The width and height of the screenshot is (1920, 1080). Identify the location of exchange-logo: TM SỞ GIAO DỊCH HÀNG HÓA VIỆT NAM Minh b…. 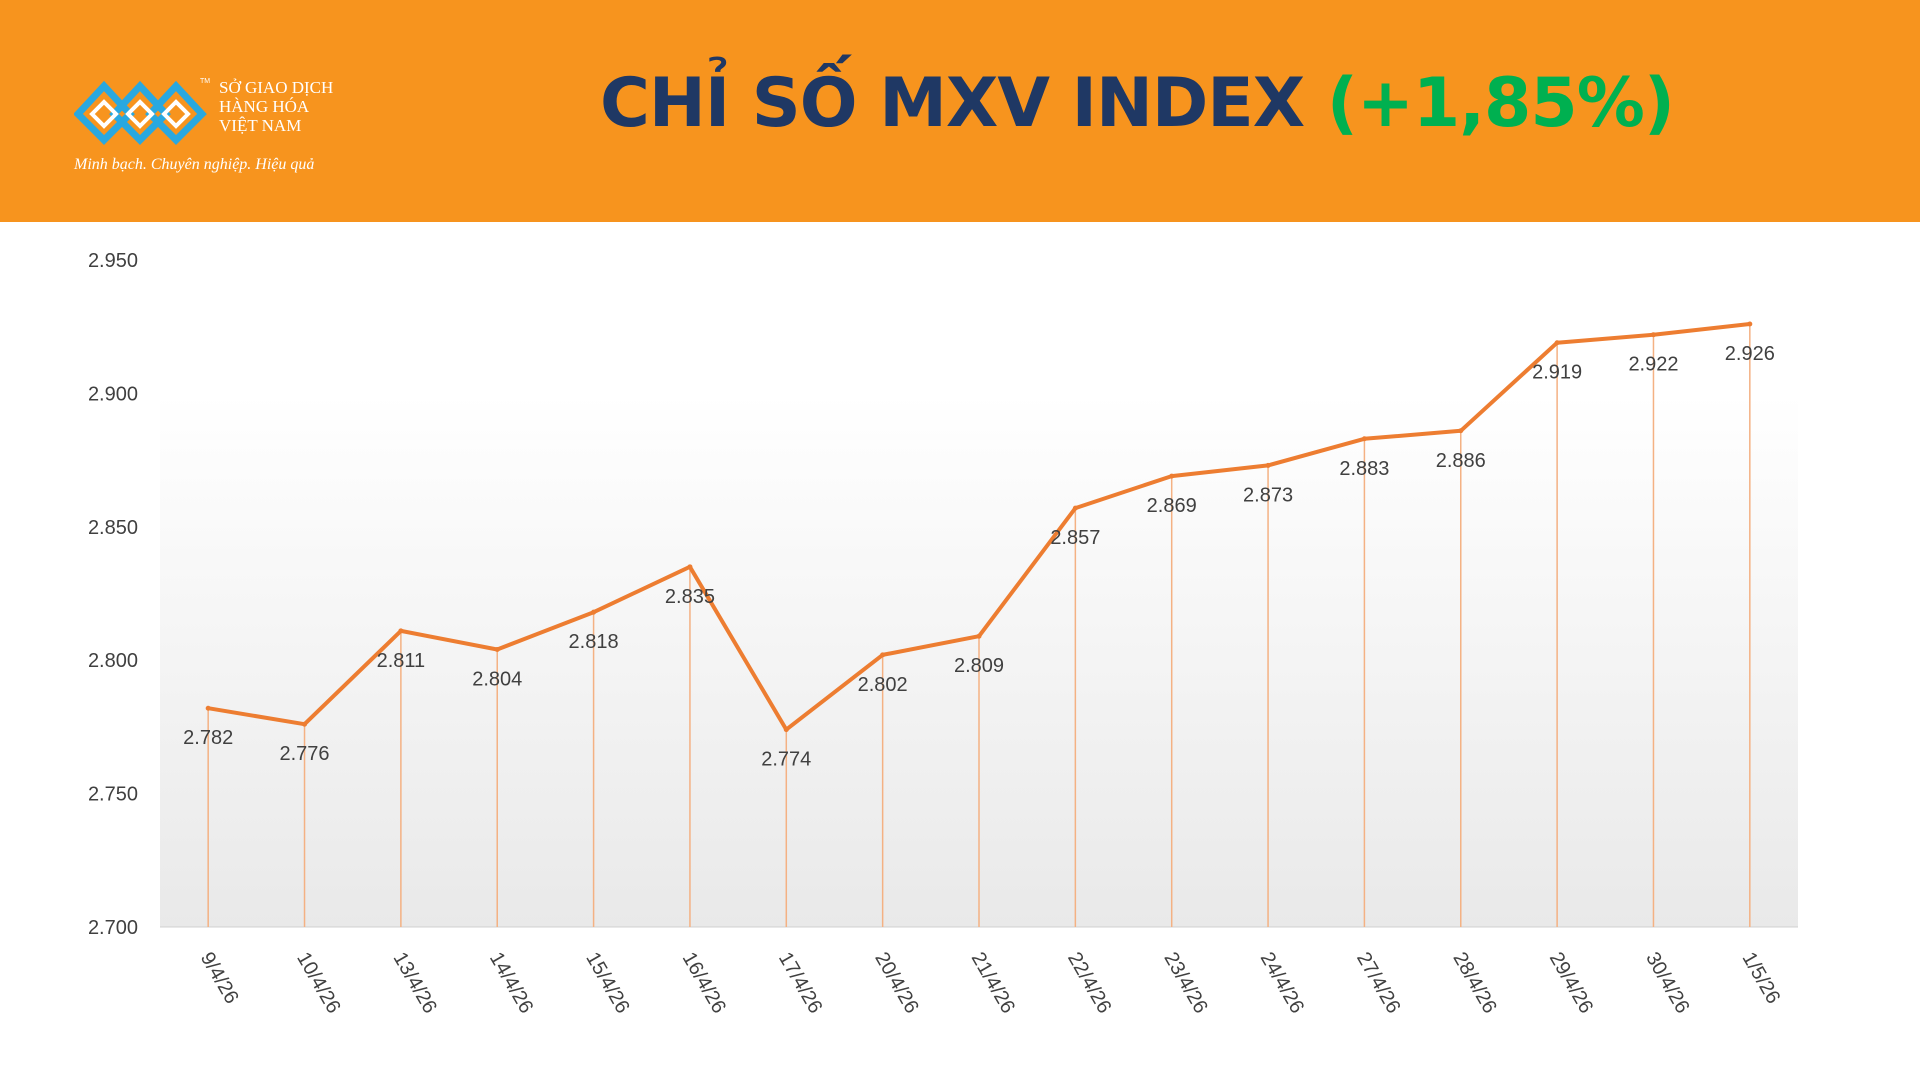
(224, 125).